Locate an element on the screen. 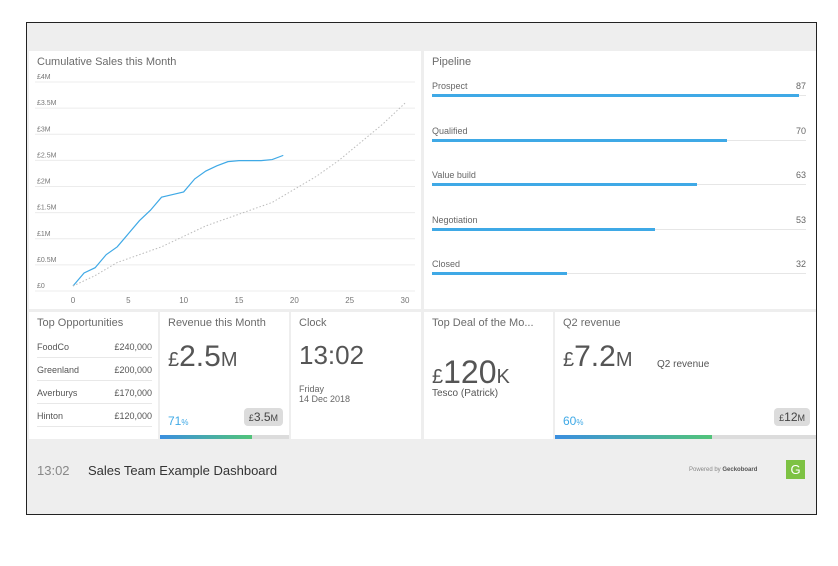  revenue-month-value: £2.5M is located at coordinates (203, 357).